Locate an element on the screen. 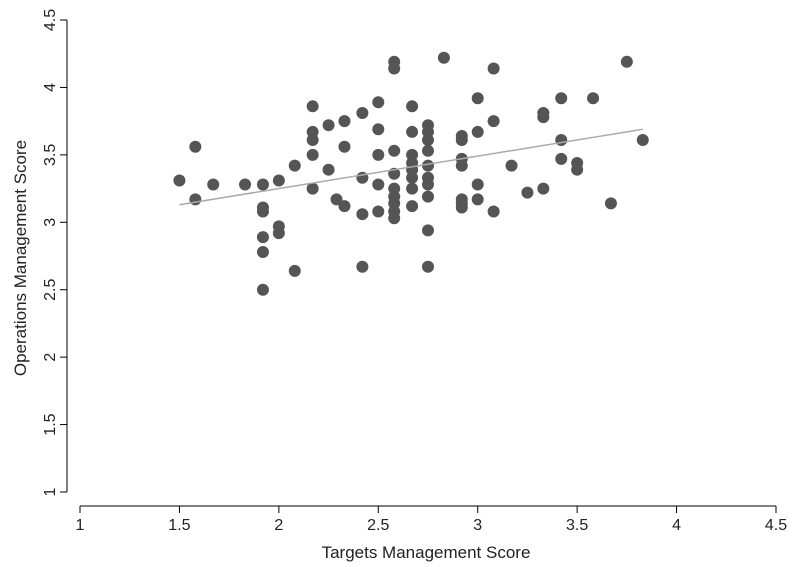 The width and height of the screenshot is (792, 567). x-ticks: 1 1.5 2 2.5 3 3.5 4 4.5 is located at coordinates (431, 520).